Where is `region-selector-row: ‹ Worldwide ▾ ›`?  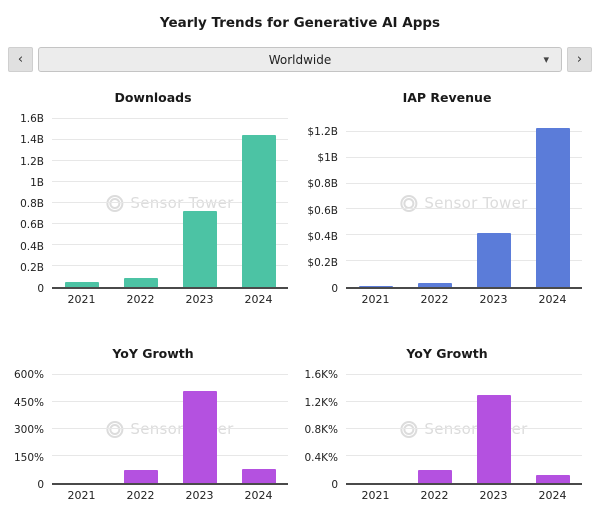
region-selector-row: ‹ Worldwide ▾ › is located at coordinates (300, 59).